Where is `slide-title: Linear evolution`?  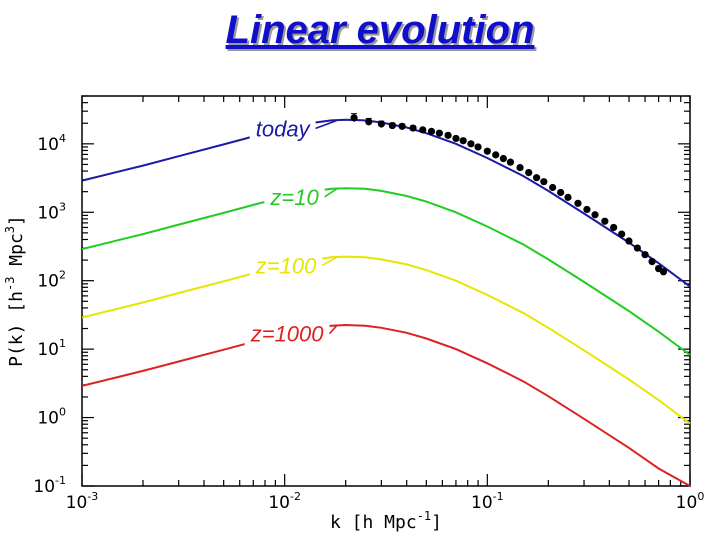 slide-title: Linear evolution is located at coordinates (380, 30).